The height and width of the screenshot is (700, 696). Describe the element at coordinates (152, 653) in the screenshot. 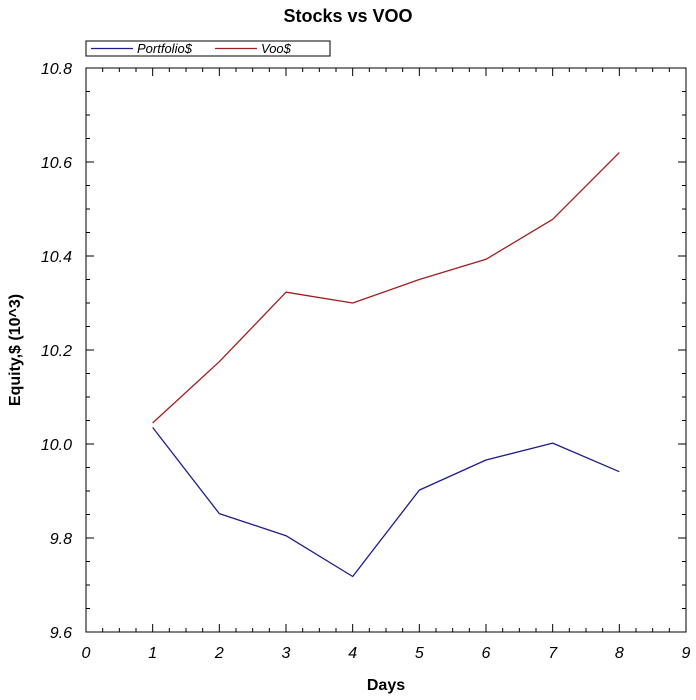

I see `x-tick-label: 1` at that location.